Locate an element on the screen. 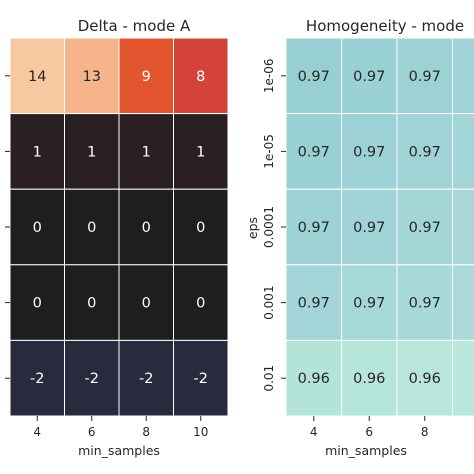 Image resolution: width=474 pixels, height=474 pixels. homogeneity-heatmap-ylabel: eps is located at coordinates (252, 228).